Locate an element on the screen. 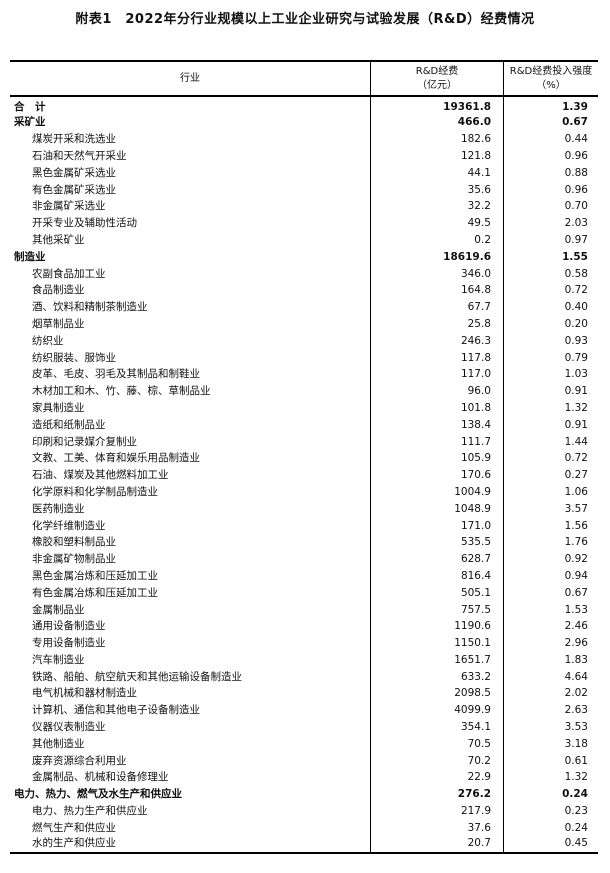 The width and height of the screenshot is (610, 873). intensity-cell: 1.53 is located at coordinates (576, 609).